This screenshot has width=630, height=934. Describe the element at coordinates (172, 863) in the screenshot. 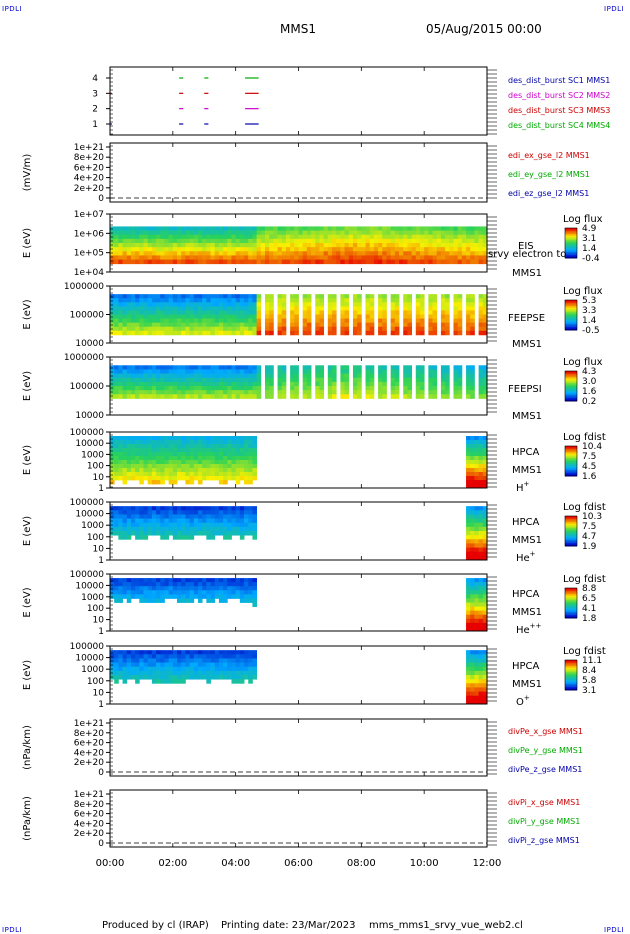

I see `x-tick-label: 02:00` at that location.